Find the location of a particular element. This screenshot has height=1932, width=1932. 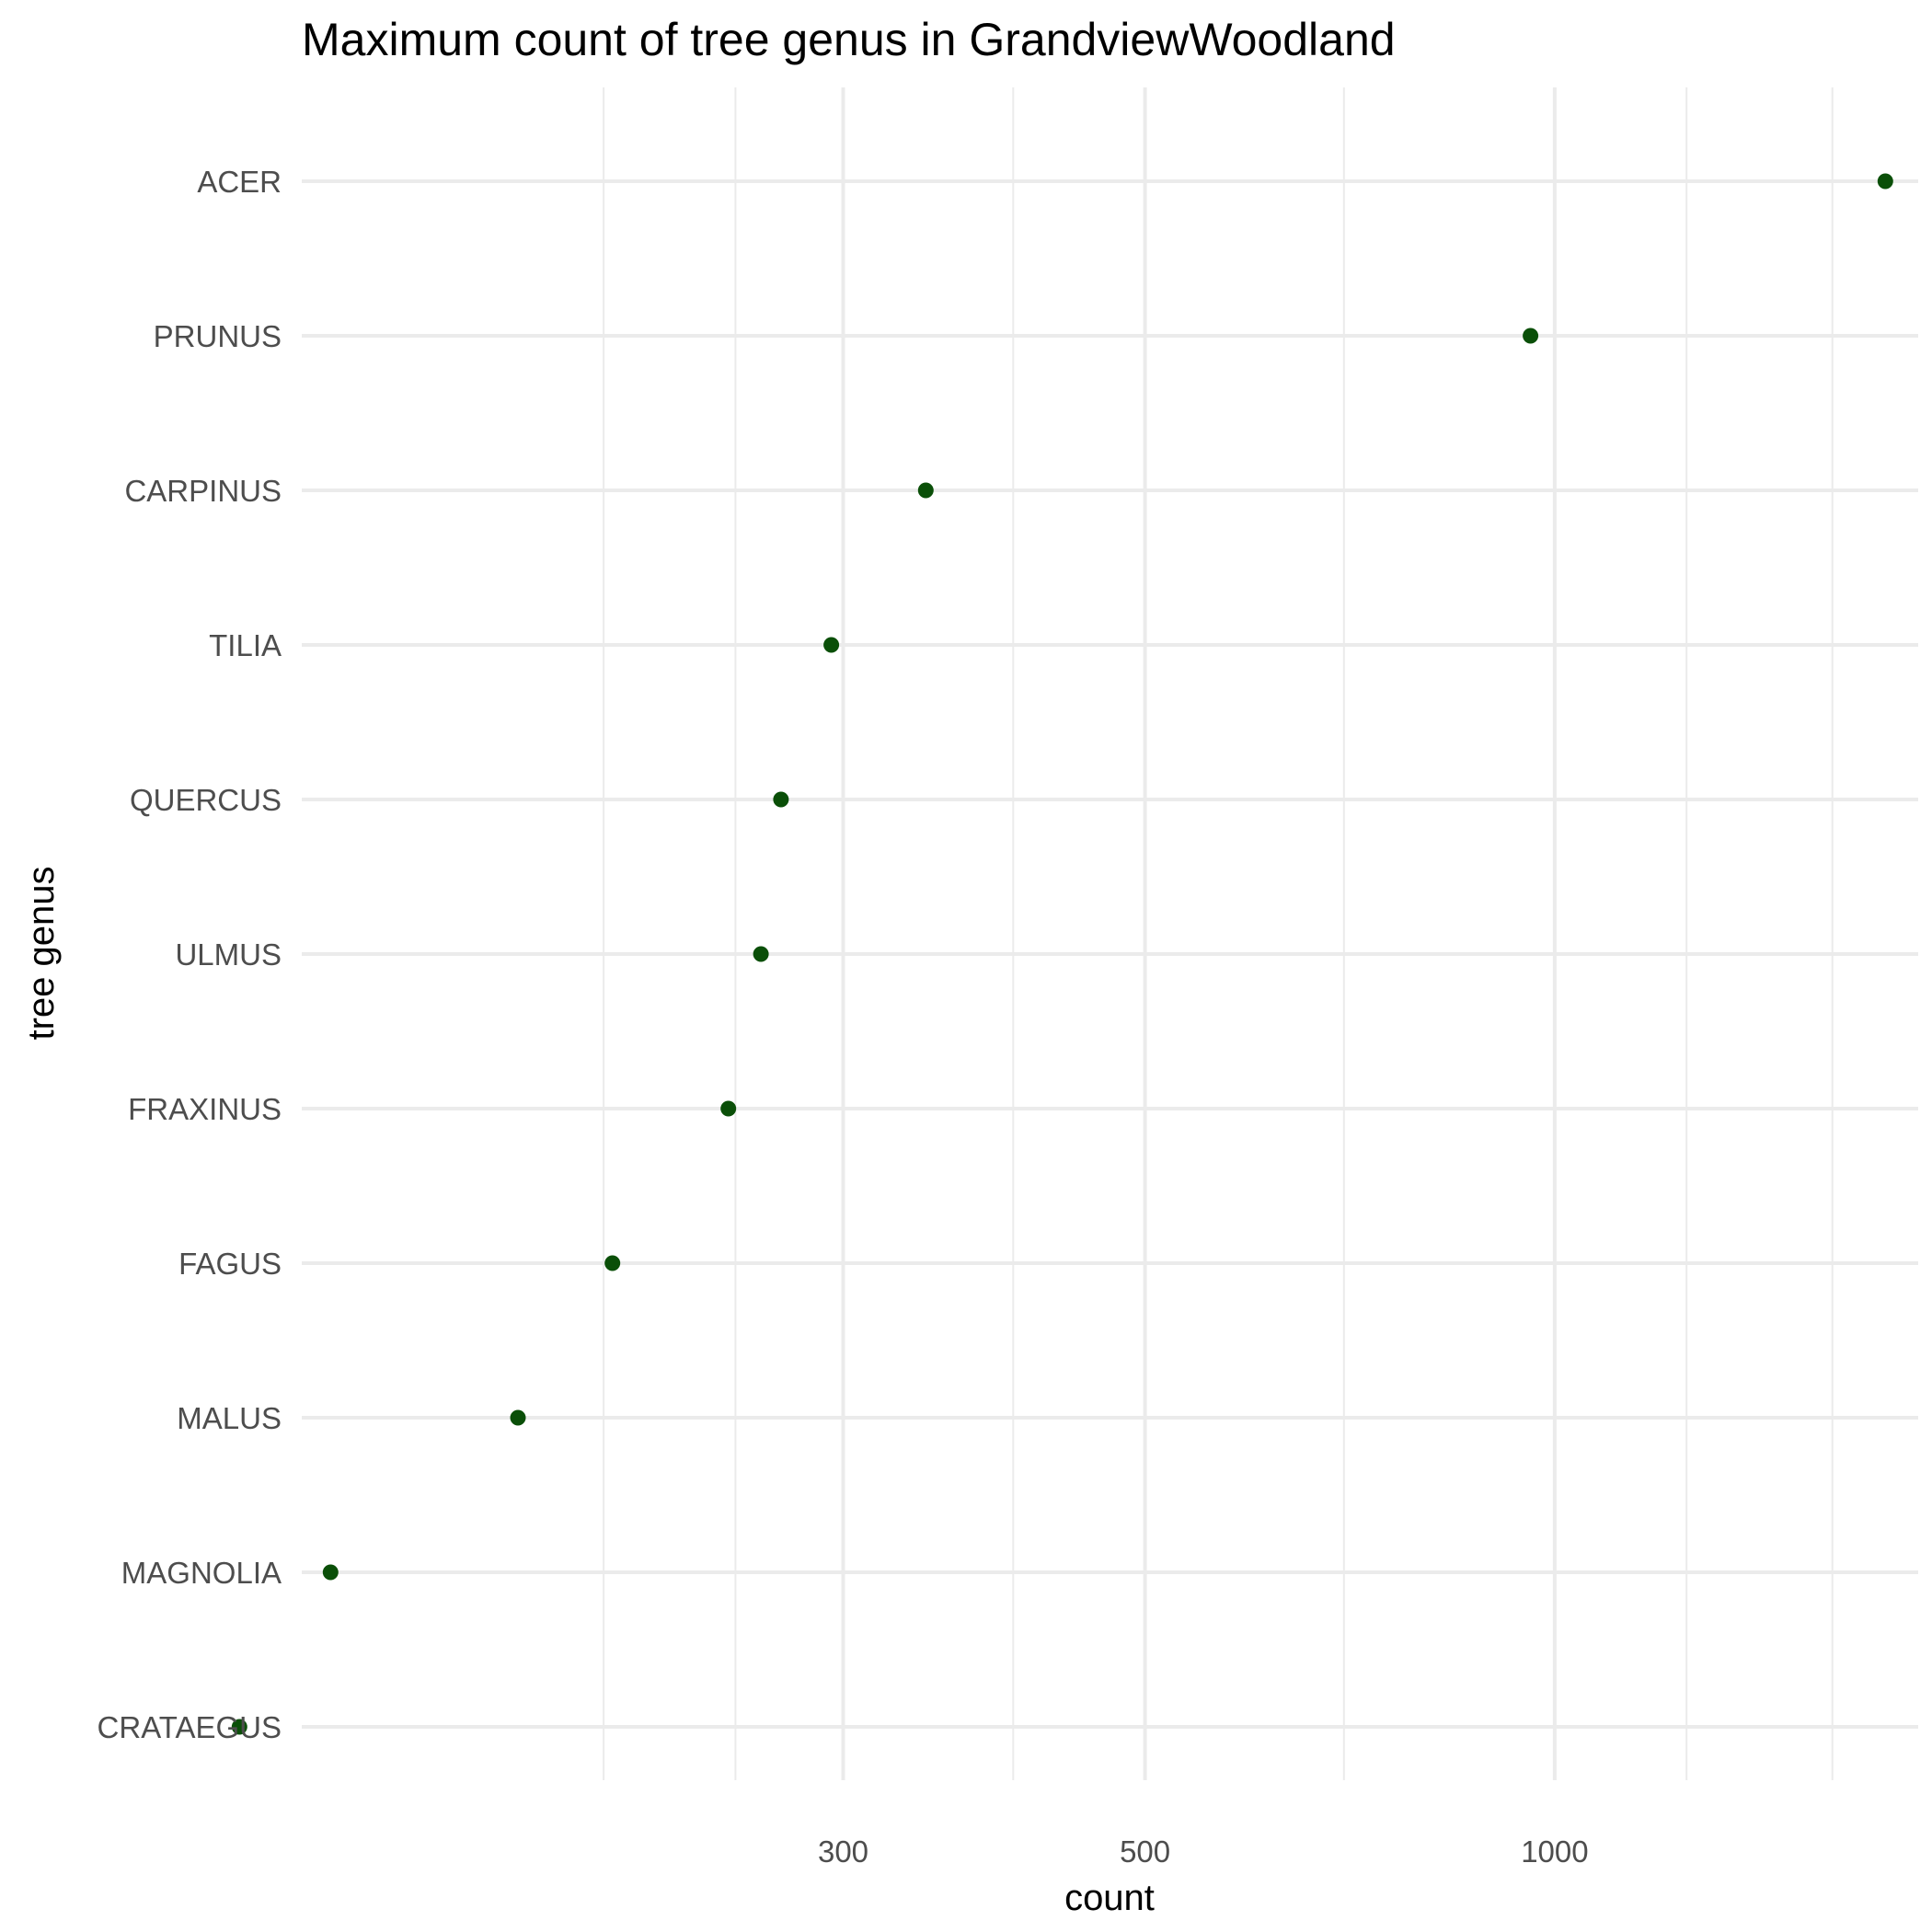

data-point-fagus is located at coordinates (612, 1263).